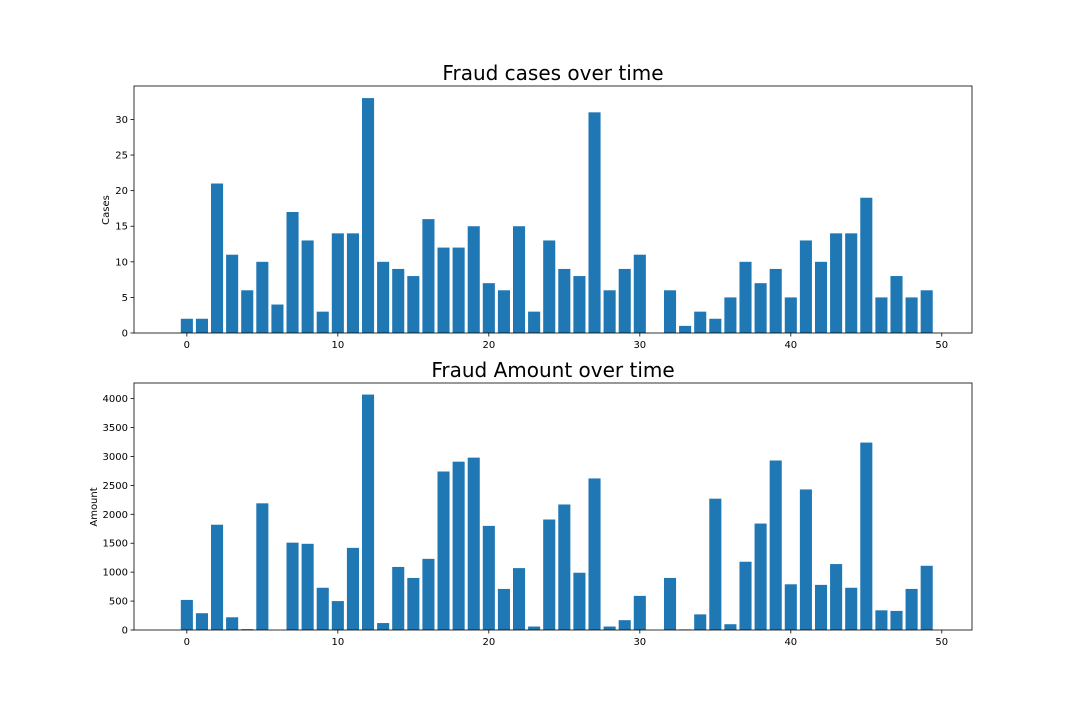  What do you see at coordinates (118, 602) in the screenshot?
I see `y-tick-label: 500` at bounding box center [118, 602].